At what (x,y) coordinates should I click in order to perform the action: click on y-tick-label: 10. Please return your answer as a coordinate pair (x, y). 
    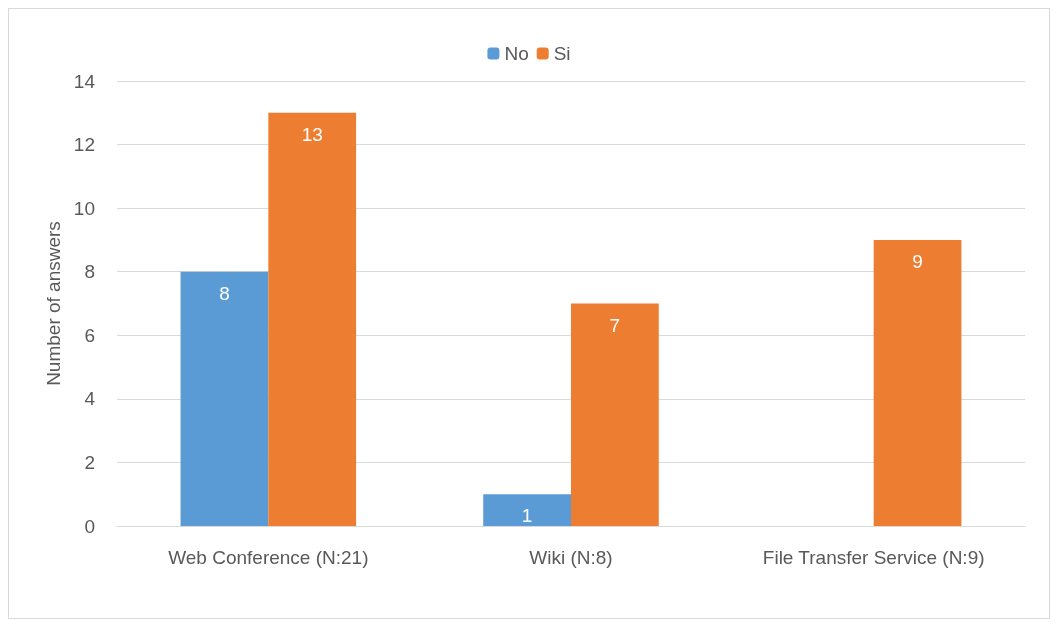
    Looking at the image, I should click on (84, 208).